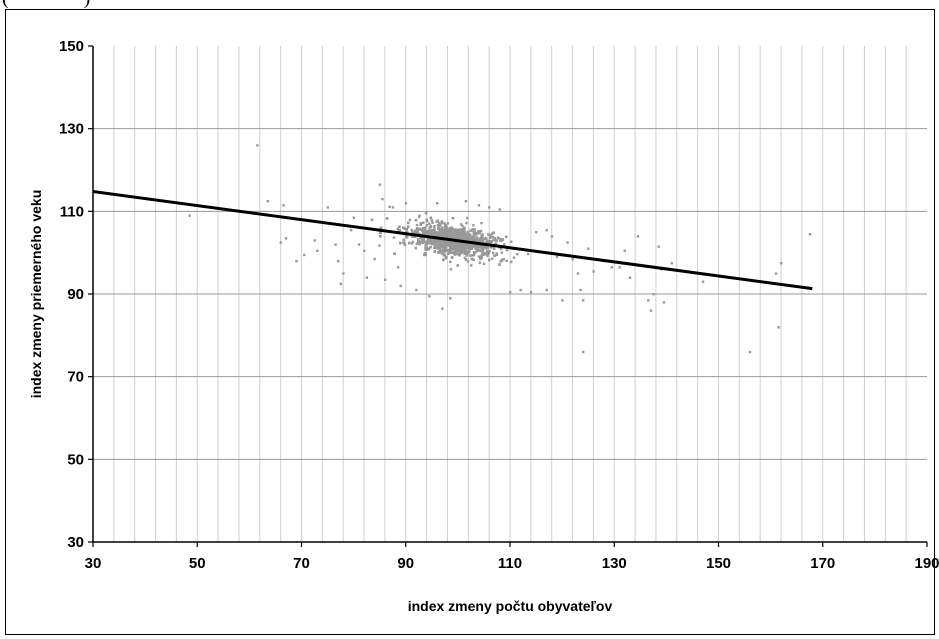 The image size is (939, 639). What do you see at coordinates (510, 606) in the screenshot?
I see `x-axis-title: index zmeny počtu obyvateľov` at bounding box center [510, 606].